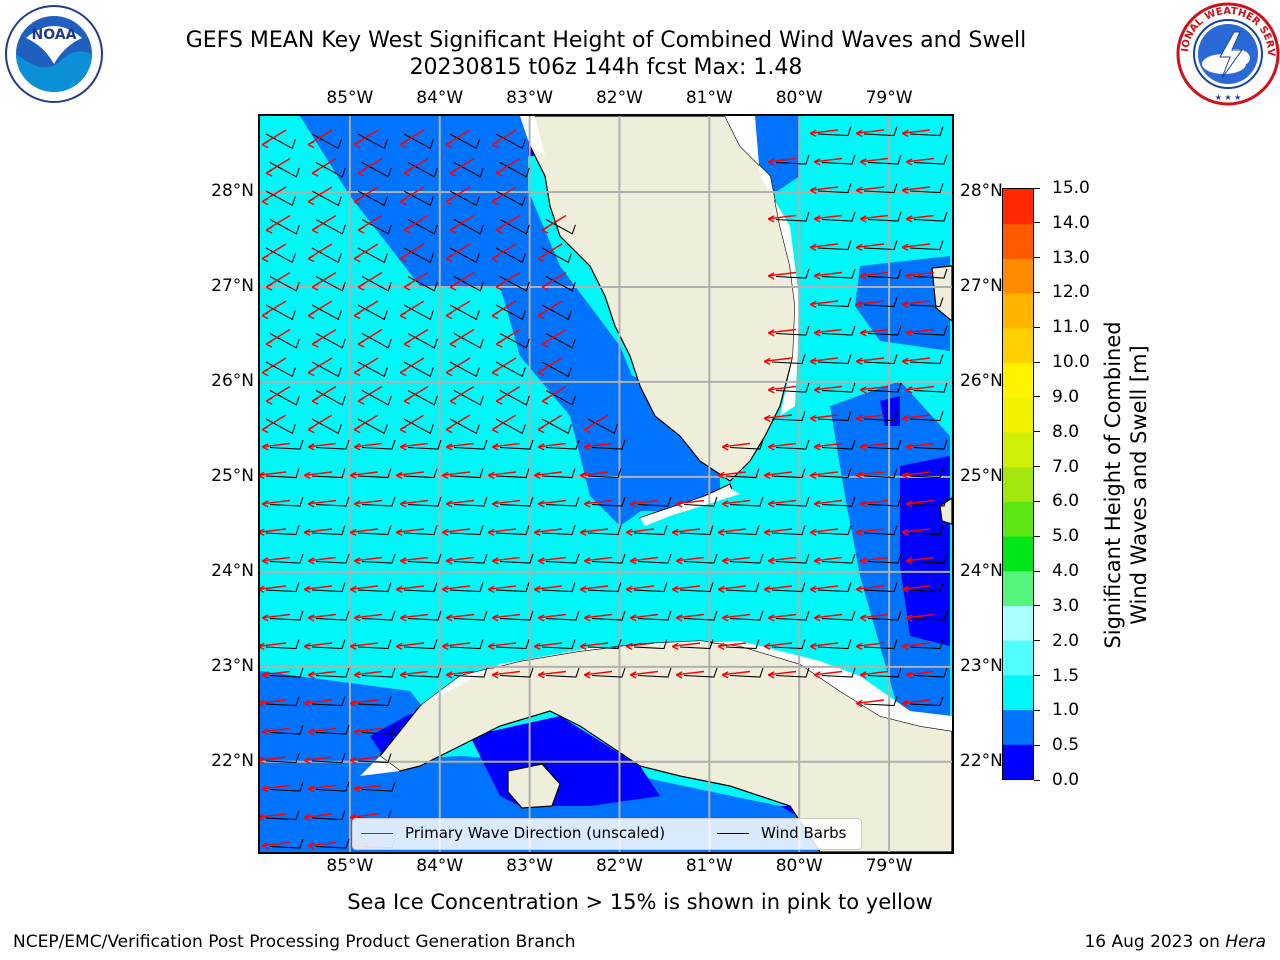 Image resolution: width=1280 pixels, height=960 pixels. What do you see at coordinates (1071, 327) in the screenshot?
I see `colorbar-label: 11.0` at bounding box center [1071, 327].